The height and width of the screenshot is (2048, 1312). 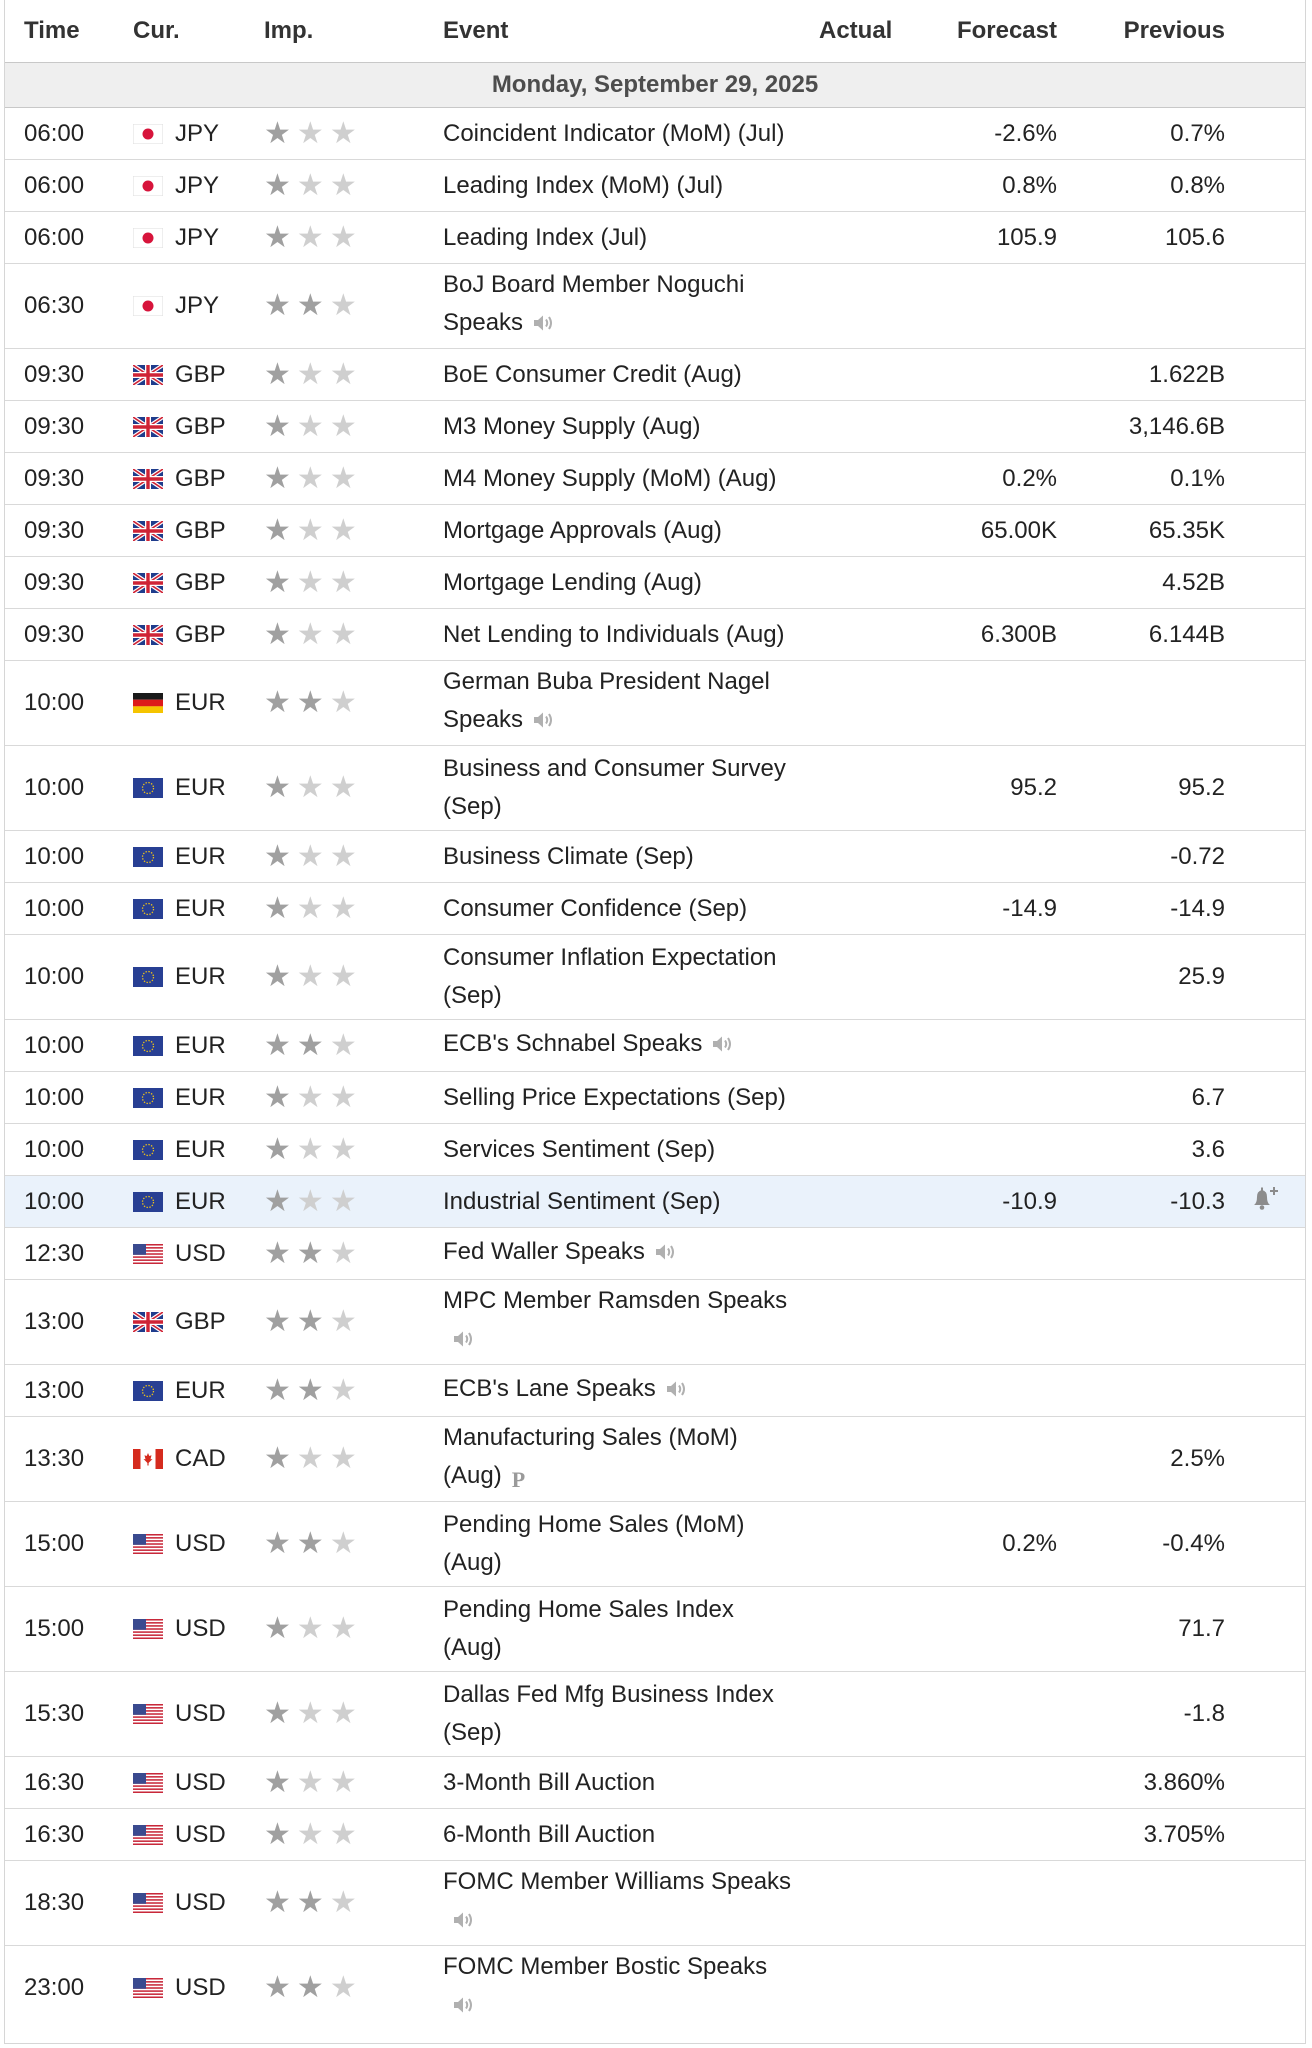 I want to click on header-currency: Cur., so click(x=156, y=30).